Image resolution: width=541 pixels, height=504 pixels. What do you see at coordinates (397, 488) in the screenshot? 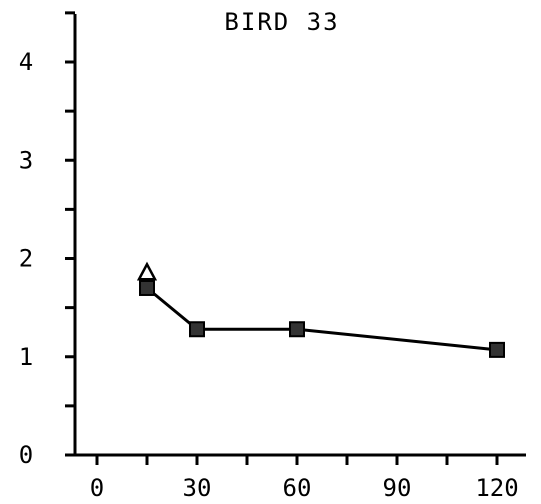
I see `x-tick-label: 90` at bounding box center [397, 488].